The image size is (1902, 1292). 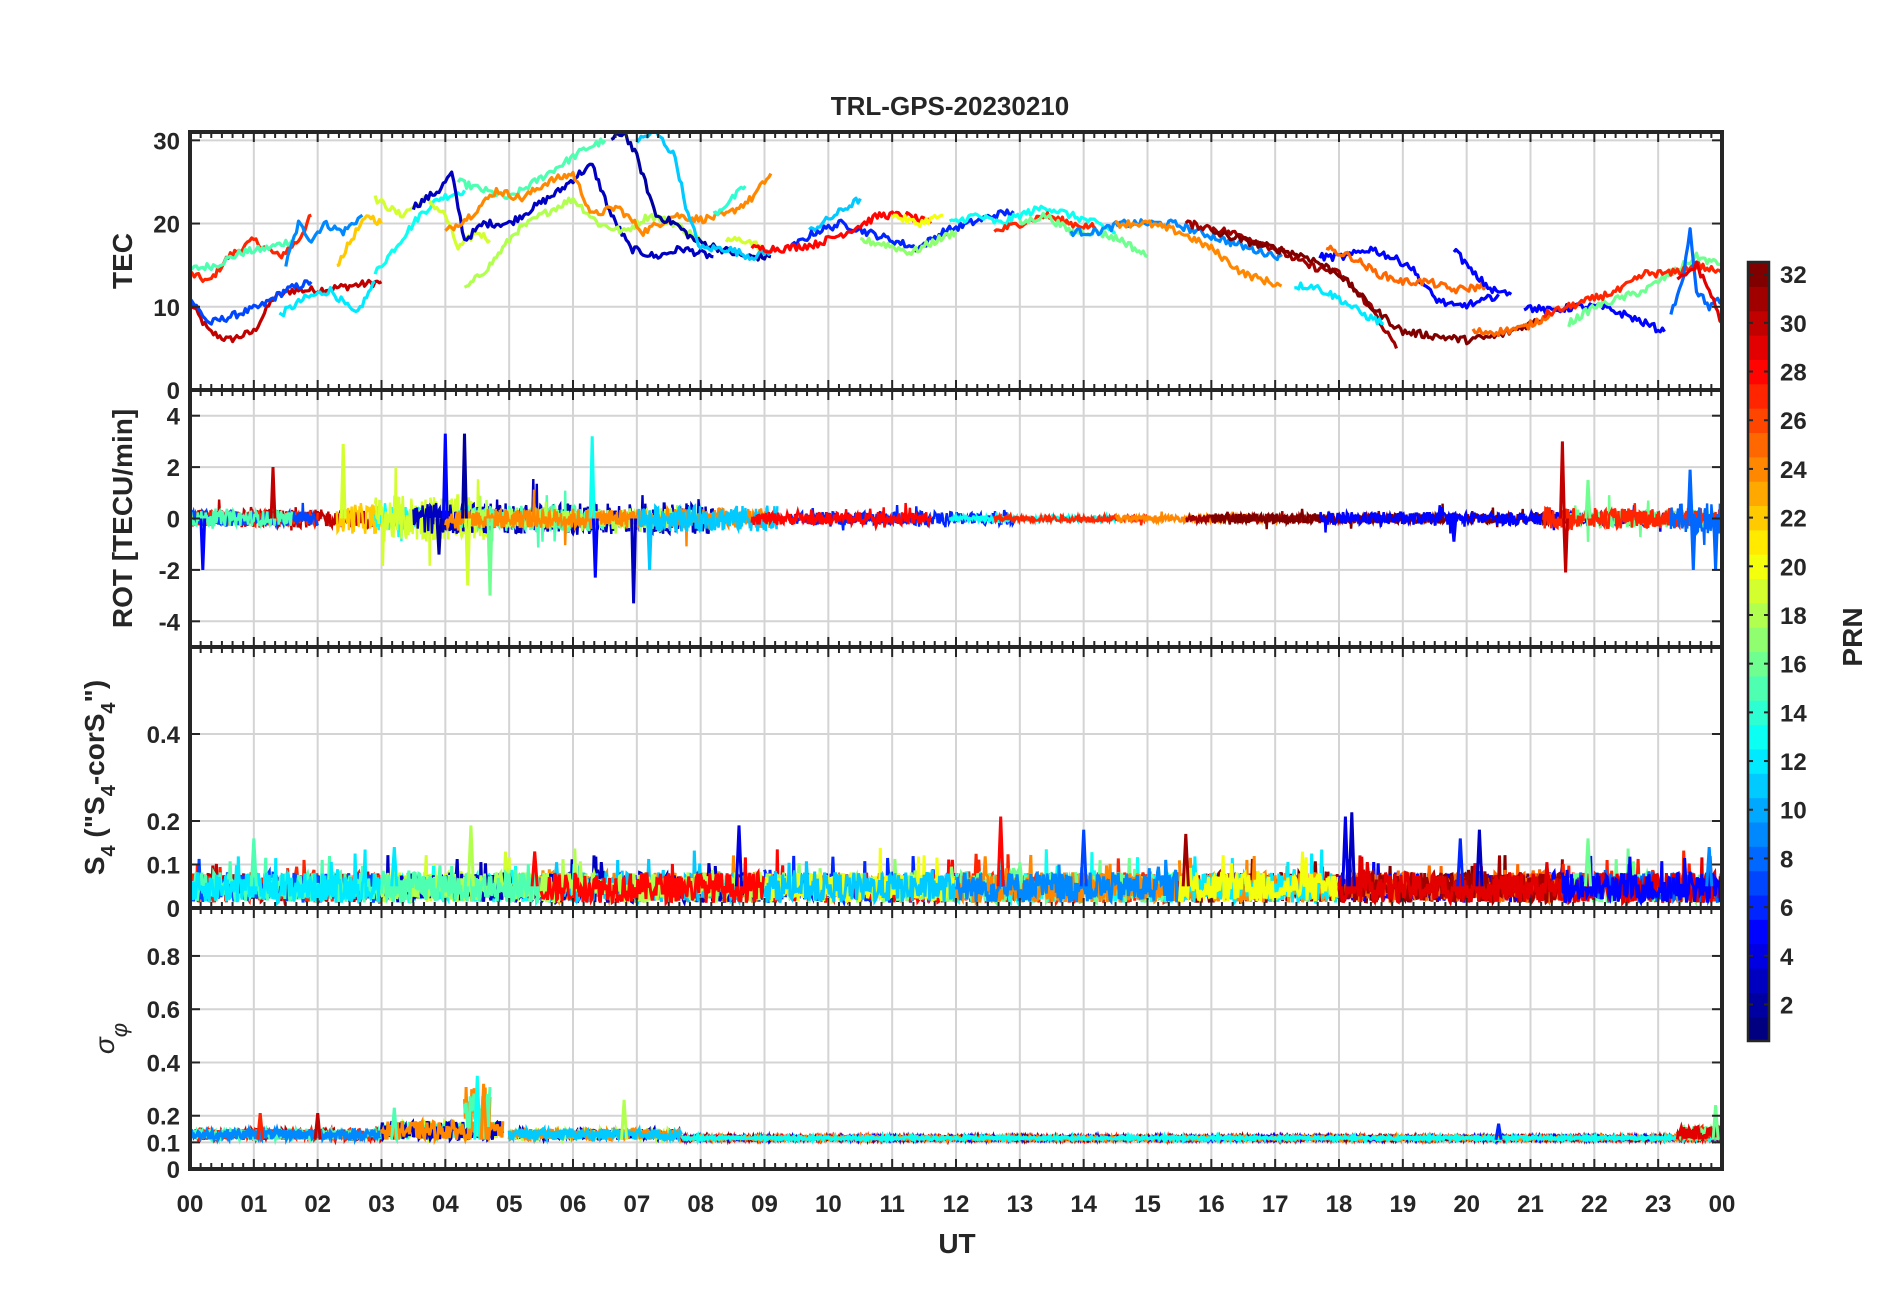 I want to click on colorbar-tick-label: 24, so click(x=1793, y=470).